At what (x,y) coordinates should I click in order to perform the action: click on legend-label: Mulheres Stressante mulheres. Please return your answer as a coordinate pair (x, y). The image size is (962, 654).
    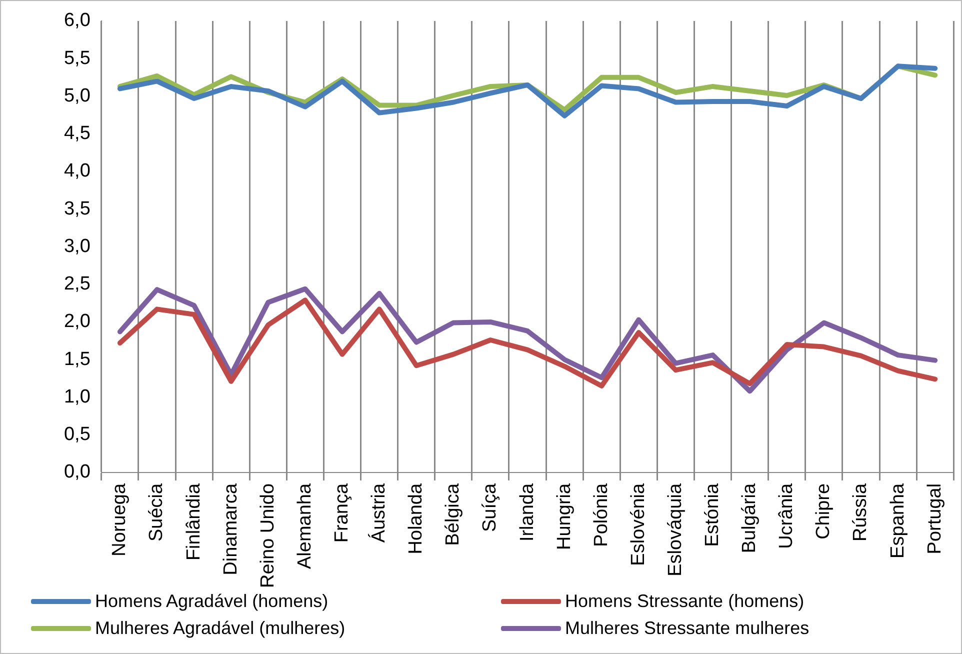
    Looking at the image, I should click on (687, 628).